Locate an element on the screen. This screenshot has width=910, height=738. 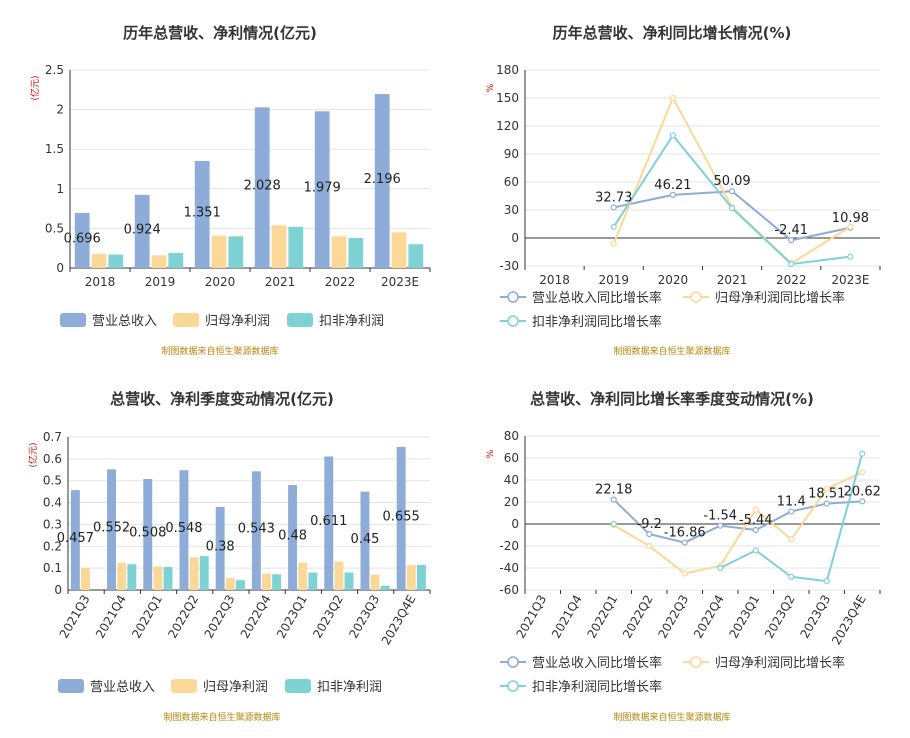
y-tick-label: -20 is located at coordinates (509, 546).